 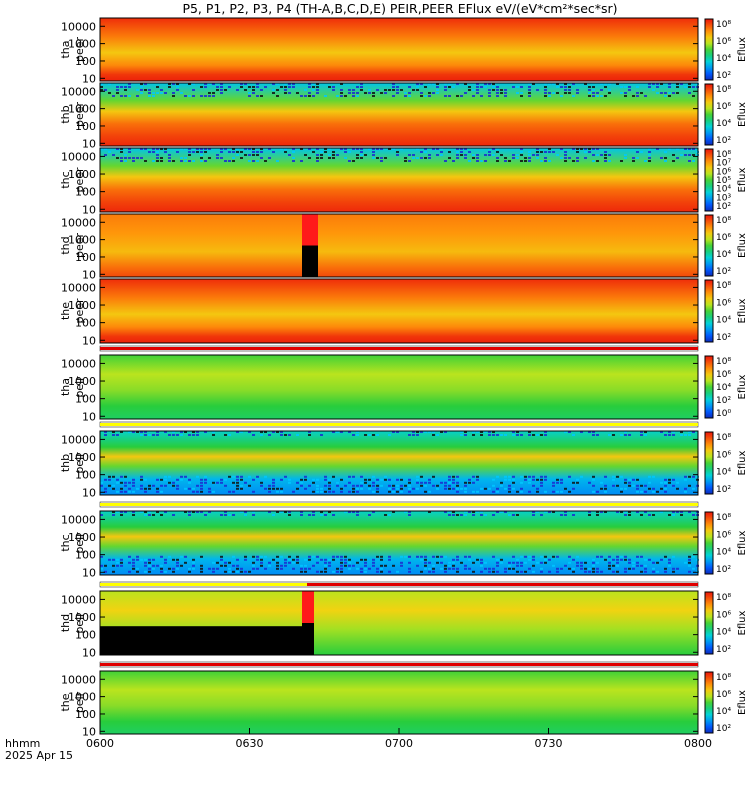 What do you see at coordinates (65, 387) in the screenshot?
I see `y-axis-label-probe: tha` at bounding box center [65, 387].